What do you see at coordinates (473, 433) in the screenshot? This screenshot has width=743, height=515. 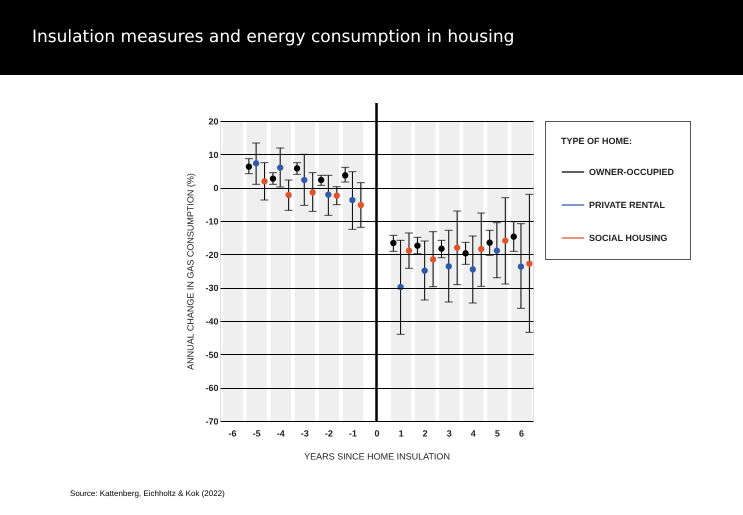 I see `x-tick-label: 4` at bounding box center [473, 433].